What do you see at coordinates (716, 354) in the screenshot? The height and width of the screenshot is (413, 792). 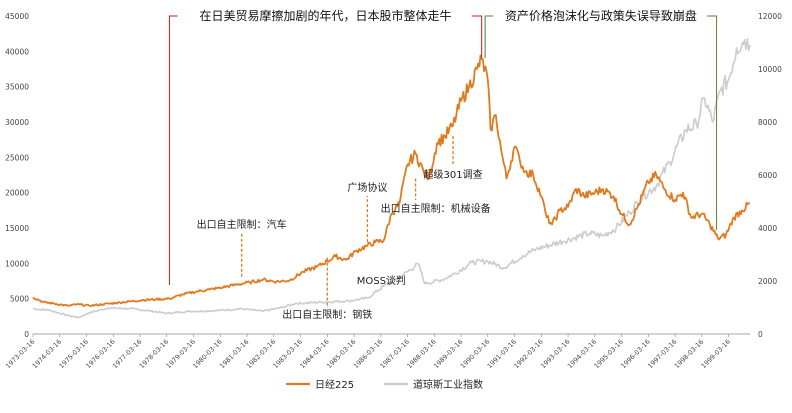 I see `x-tick-label: 1999-03-16` at bounding box center [716, 354].